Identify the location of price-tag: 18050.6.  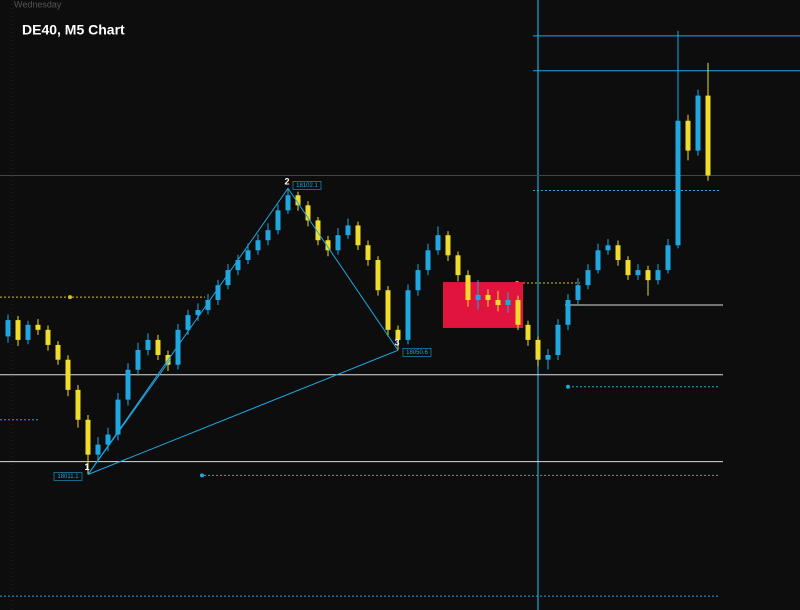
(417, 353).